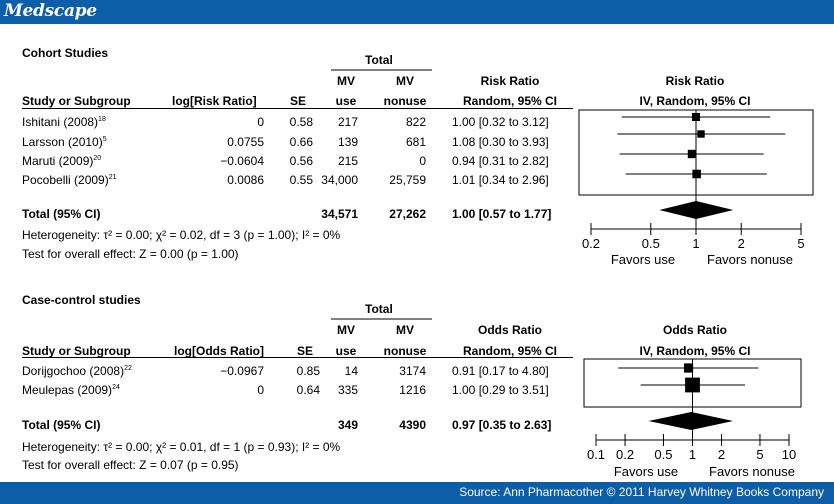 The image size is (834, 504). Describe the element at coordinates (64, 122) in the screenshot. I see `study-name: Ishitani (2008)18` at that location.